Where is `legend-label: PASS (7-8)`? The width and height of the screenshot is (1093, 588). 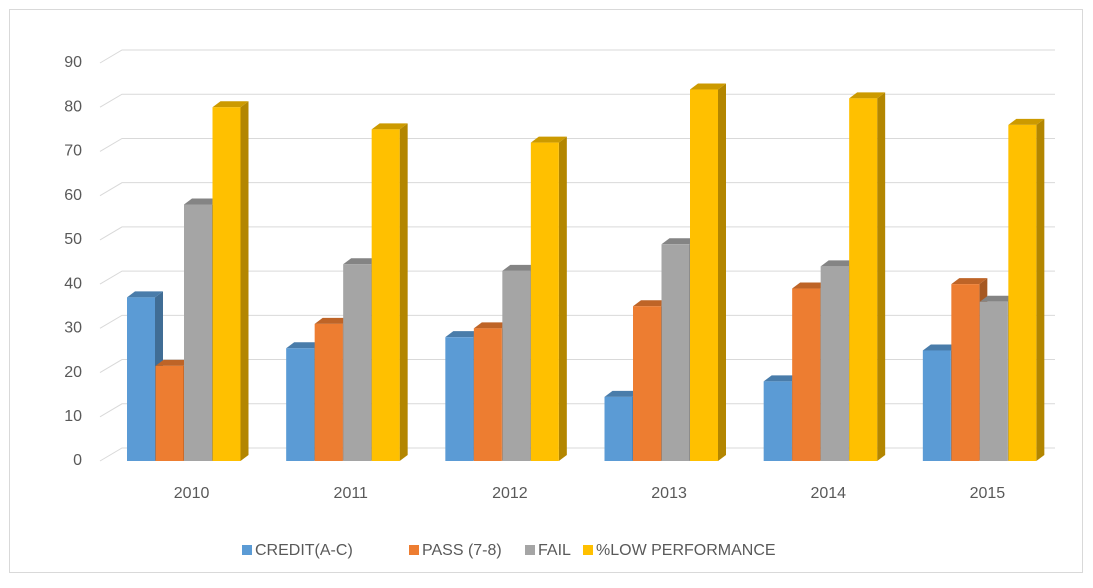
legend-label: PASS (7-8) is located at coordinates (462, 550).